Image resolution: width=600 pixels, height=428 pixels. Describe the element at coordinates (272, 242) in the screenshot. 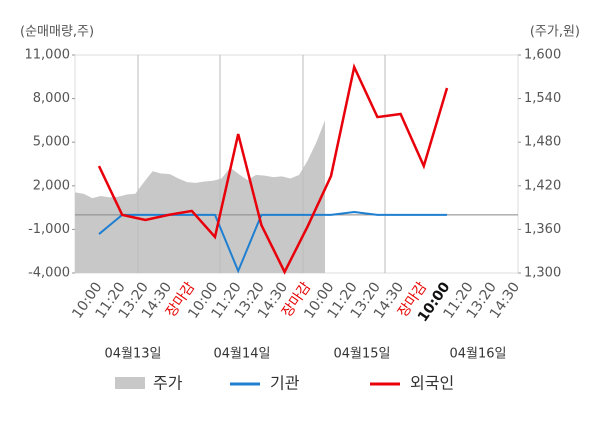

I see `series-line` at that location.